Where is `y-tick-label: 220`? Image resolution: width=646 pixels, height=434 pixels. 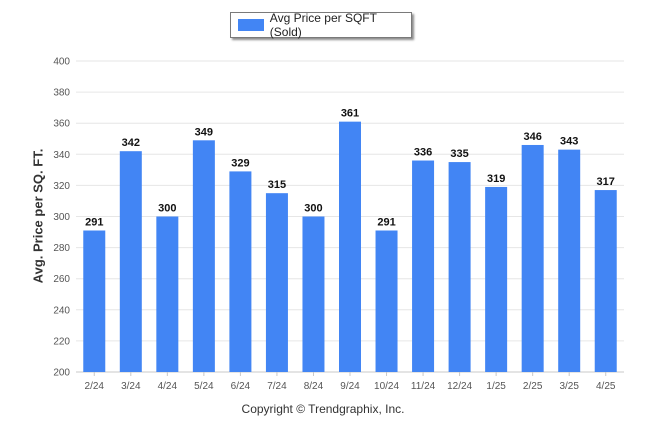
y-tick-label: 220 is located at coordinates (61, 341).